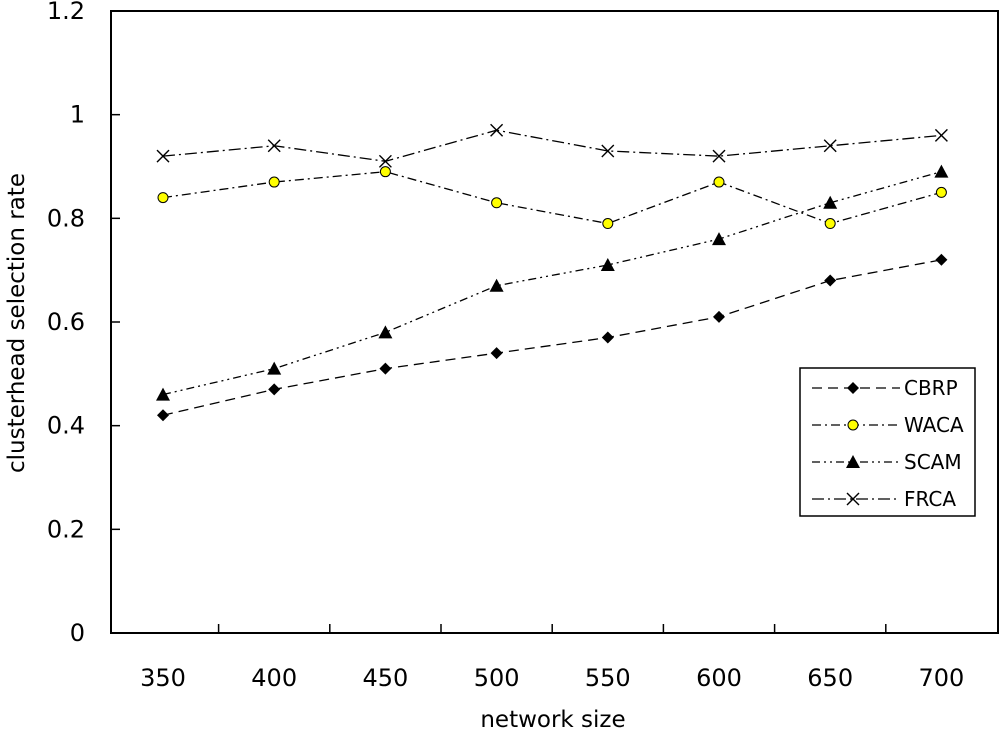 Image resolution: width=1000 pixels, height=738 pixels. Describe the element at coordinates (888, 425) in the screenshot. I see `legend-entry-waca: WACA` at that location.